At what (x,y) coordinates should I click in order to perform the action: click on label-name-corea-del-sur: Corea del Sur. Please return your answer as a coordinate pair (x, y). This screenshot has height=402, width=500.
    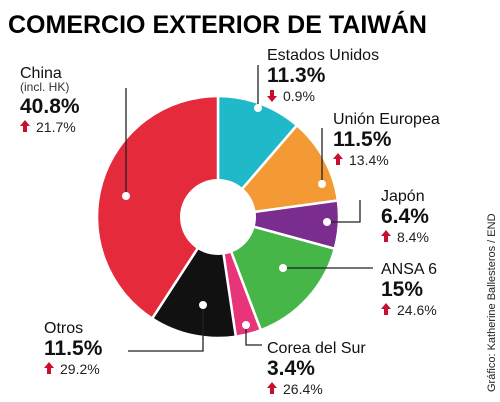
    Looking at the image, I should click on (316, 348).